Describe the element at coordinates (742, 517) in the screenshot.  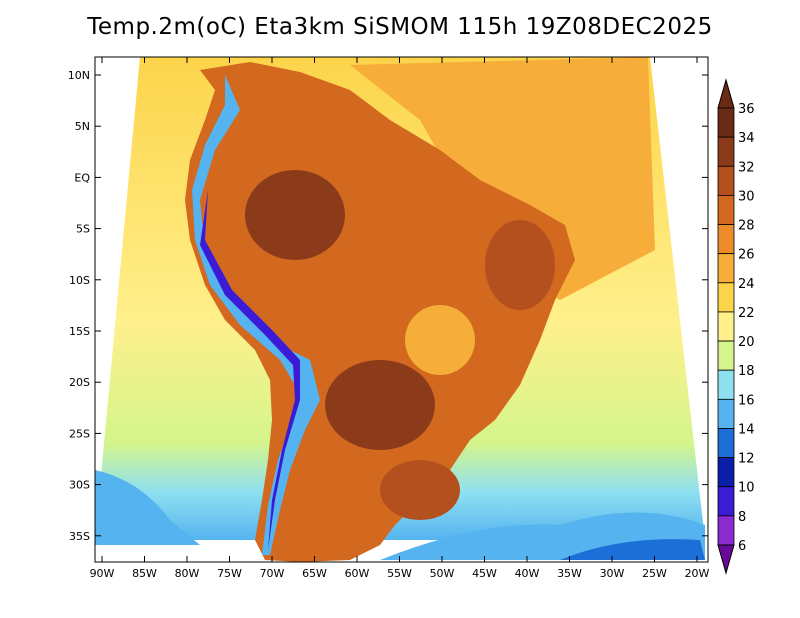
I see `colorbar-label: 8` at that location.